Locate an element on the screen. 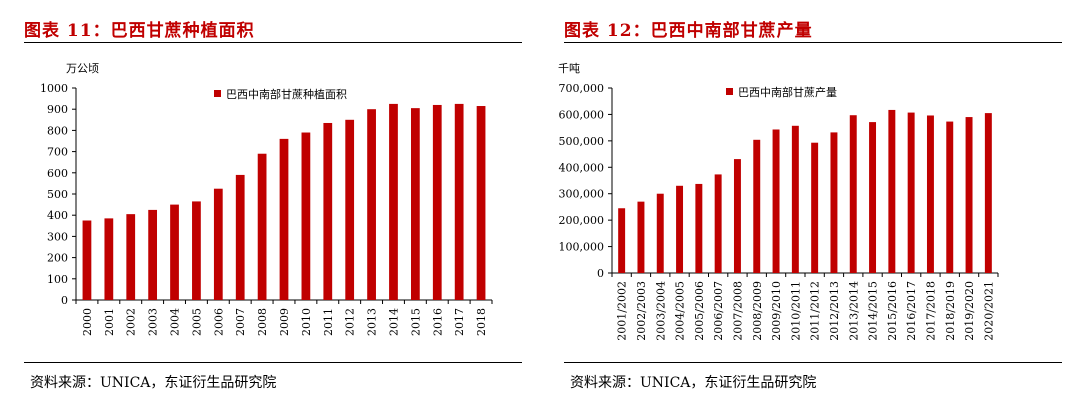 The image size is (1080, 410). legend-label: 巴西中南部甘蔗种植面积 is located at coordinates (286, 94).